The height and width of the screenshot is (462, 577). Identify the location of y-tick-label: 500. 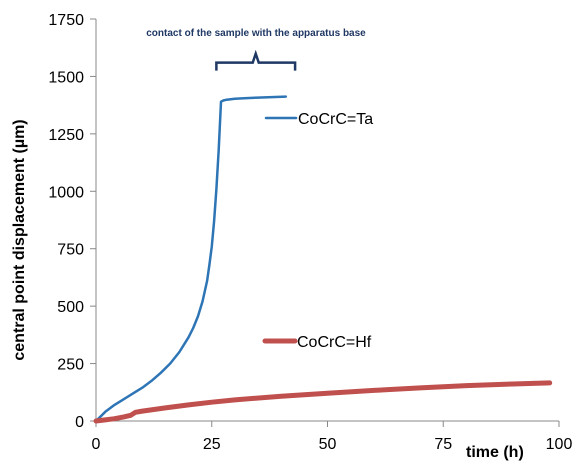
(70, 307).